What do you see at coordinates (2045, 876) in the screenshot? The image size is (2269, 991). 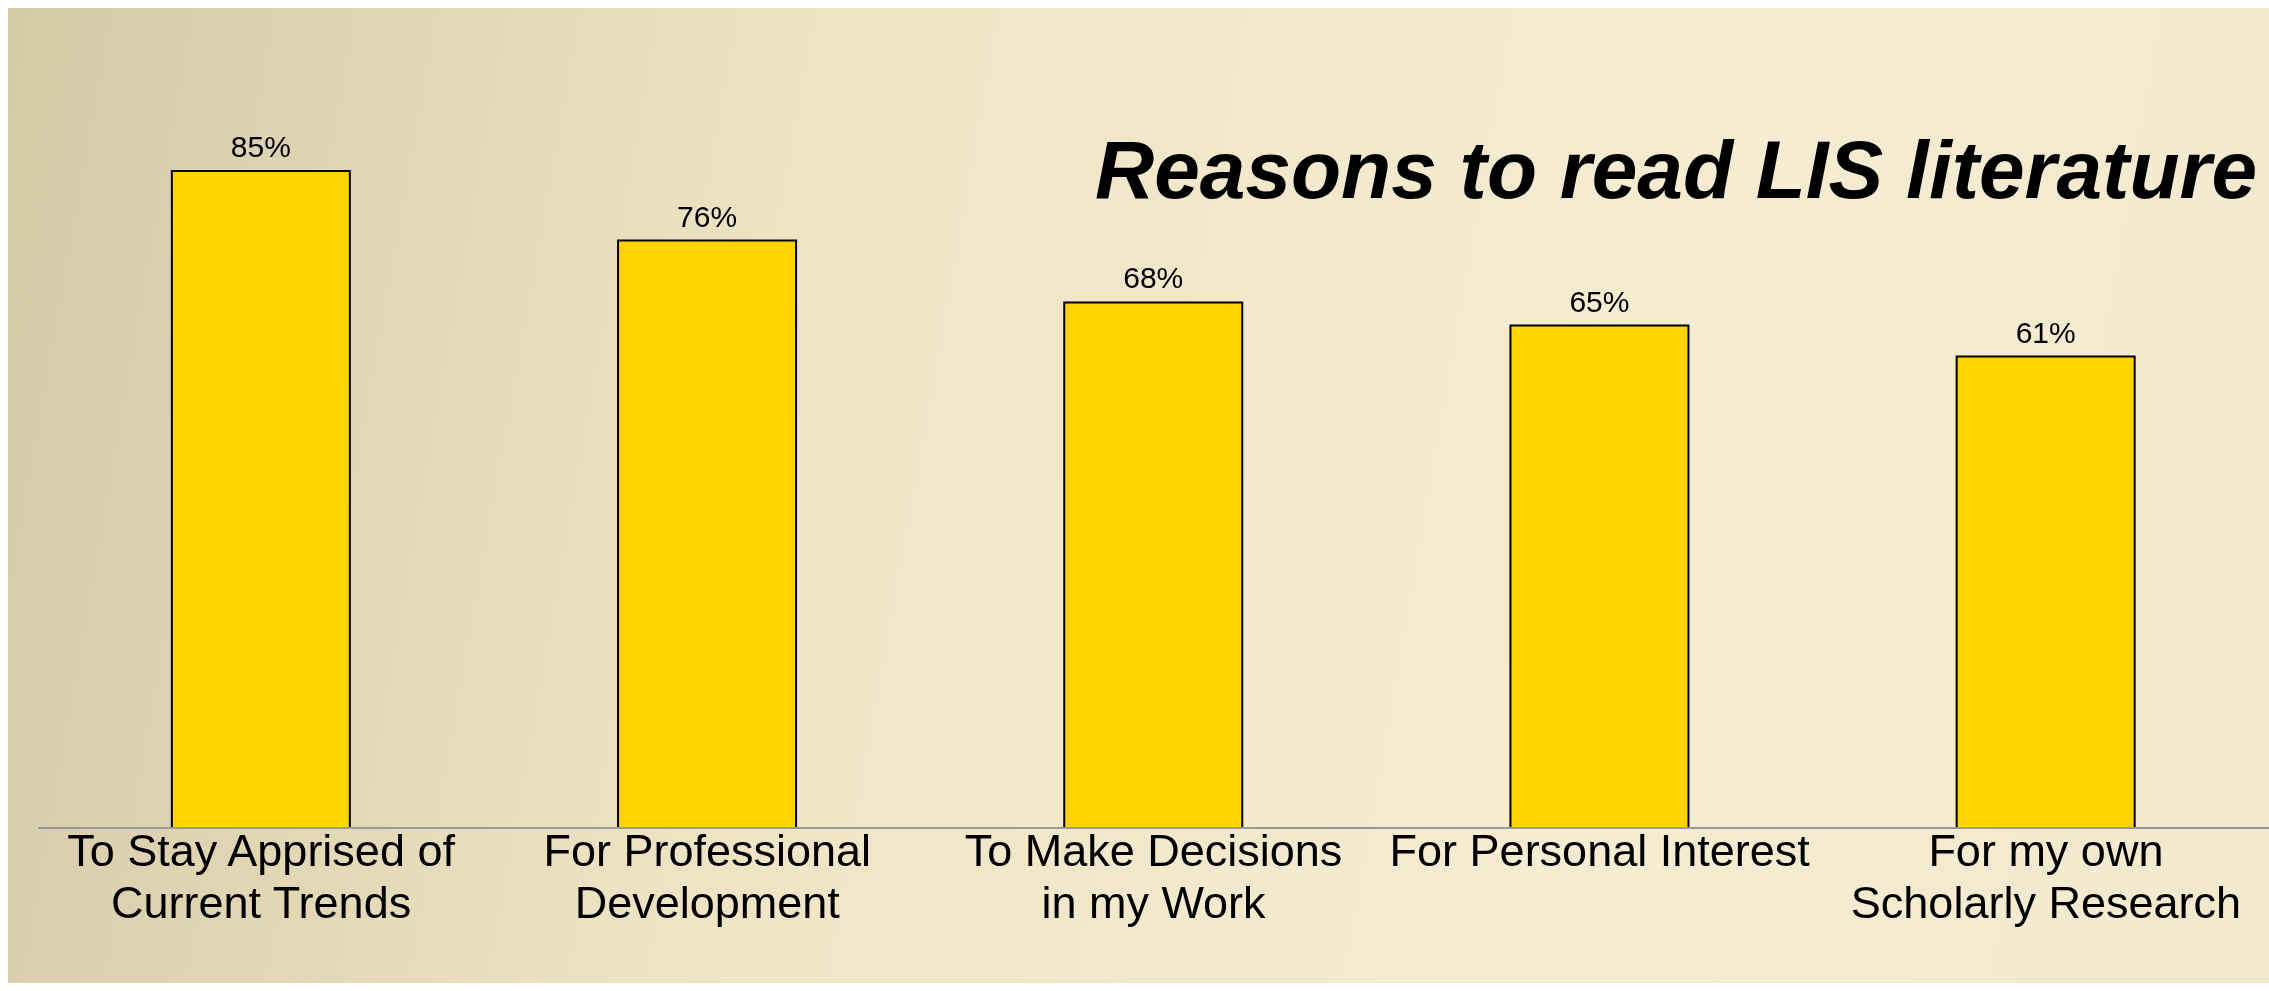 I see `x-tick-label: For my own Scholarly Research` at bounding box center [2045, 876].